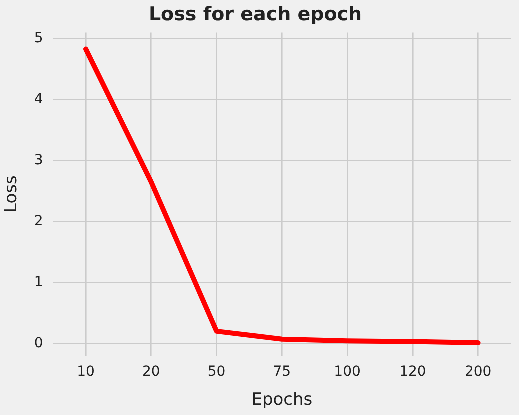 Image resolution: width=519 pixels, height=415 pixels. Describe the element at coordinates (39, 282) in the screenshot. I see `y-tick-label: 1` at that location.